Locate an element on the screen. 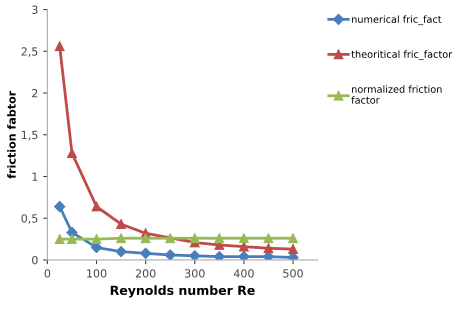 This screenshot has width=474, height=319. y-tick-label: 1 is located at coordinates (35, 176).